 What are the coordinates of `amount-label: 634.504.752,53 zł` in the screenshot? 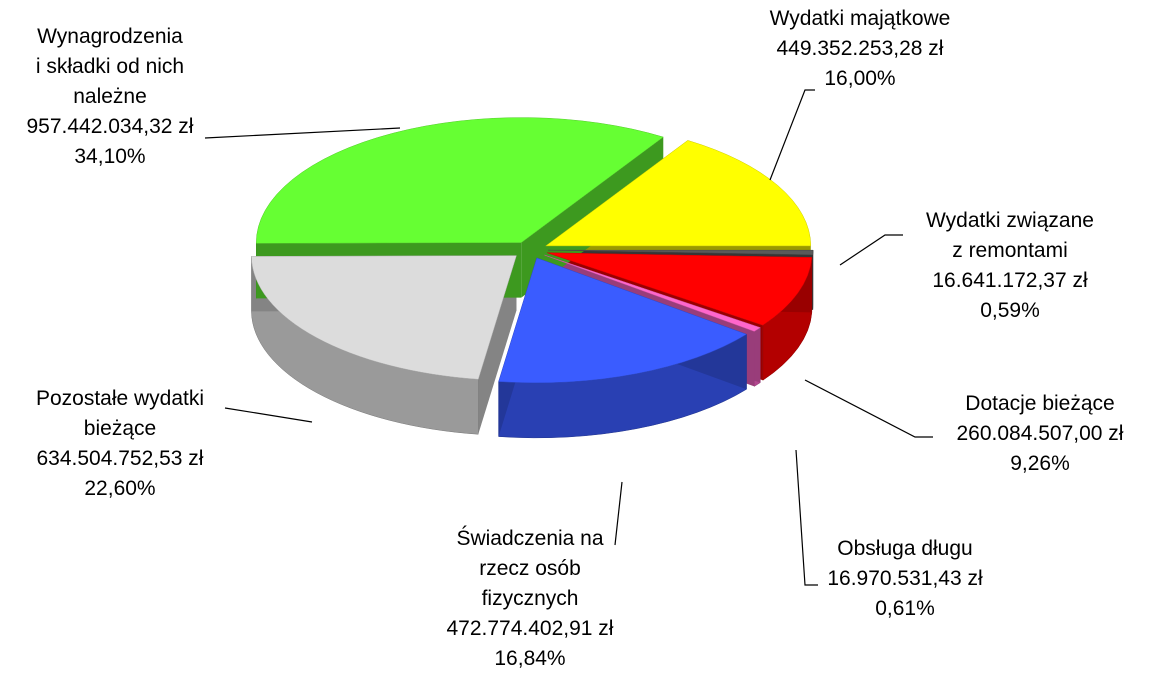 It's located at (120, 458).